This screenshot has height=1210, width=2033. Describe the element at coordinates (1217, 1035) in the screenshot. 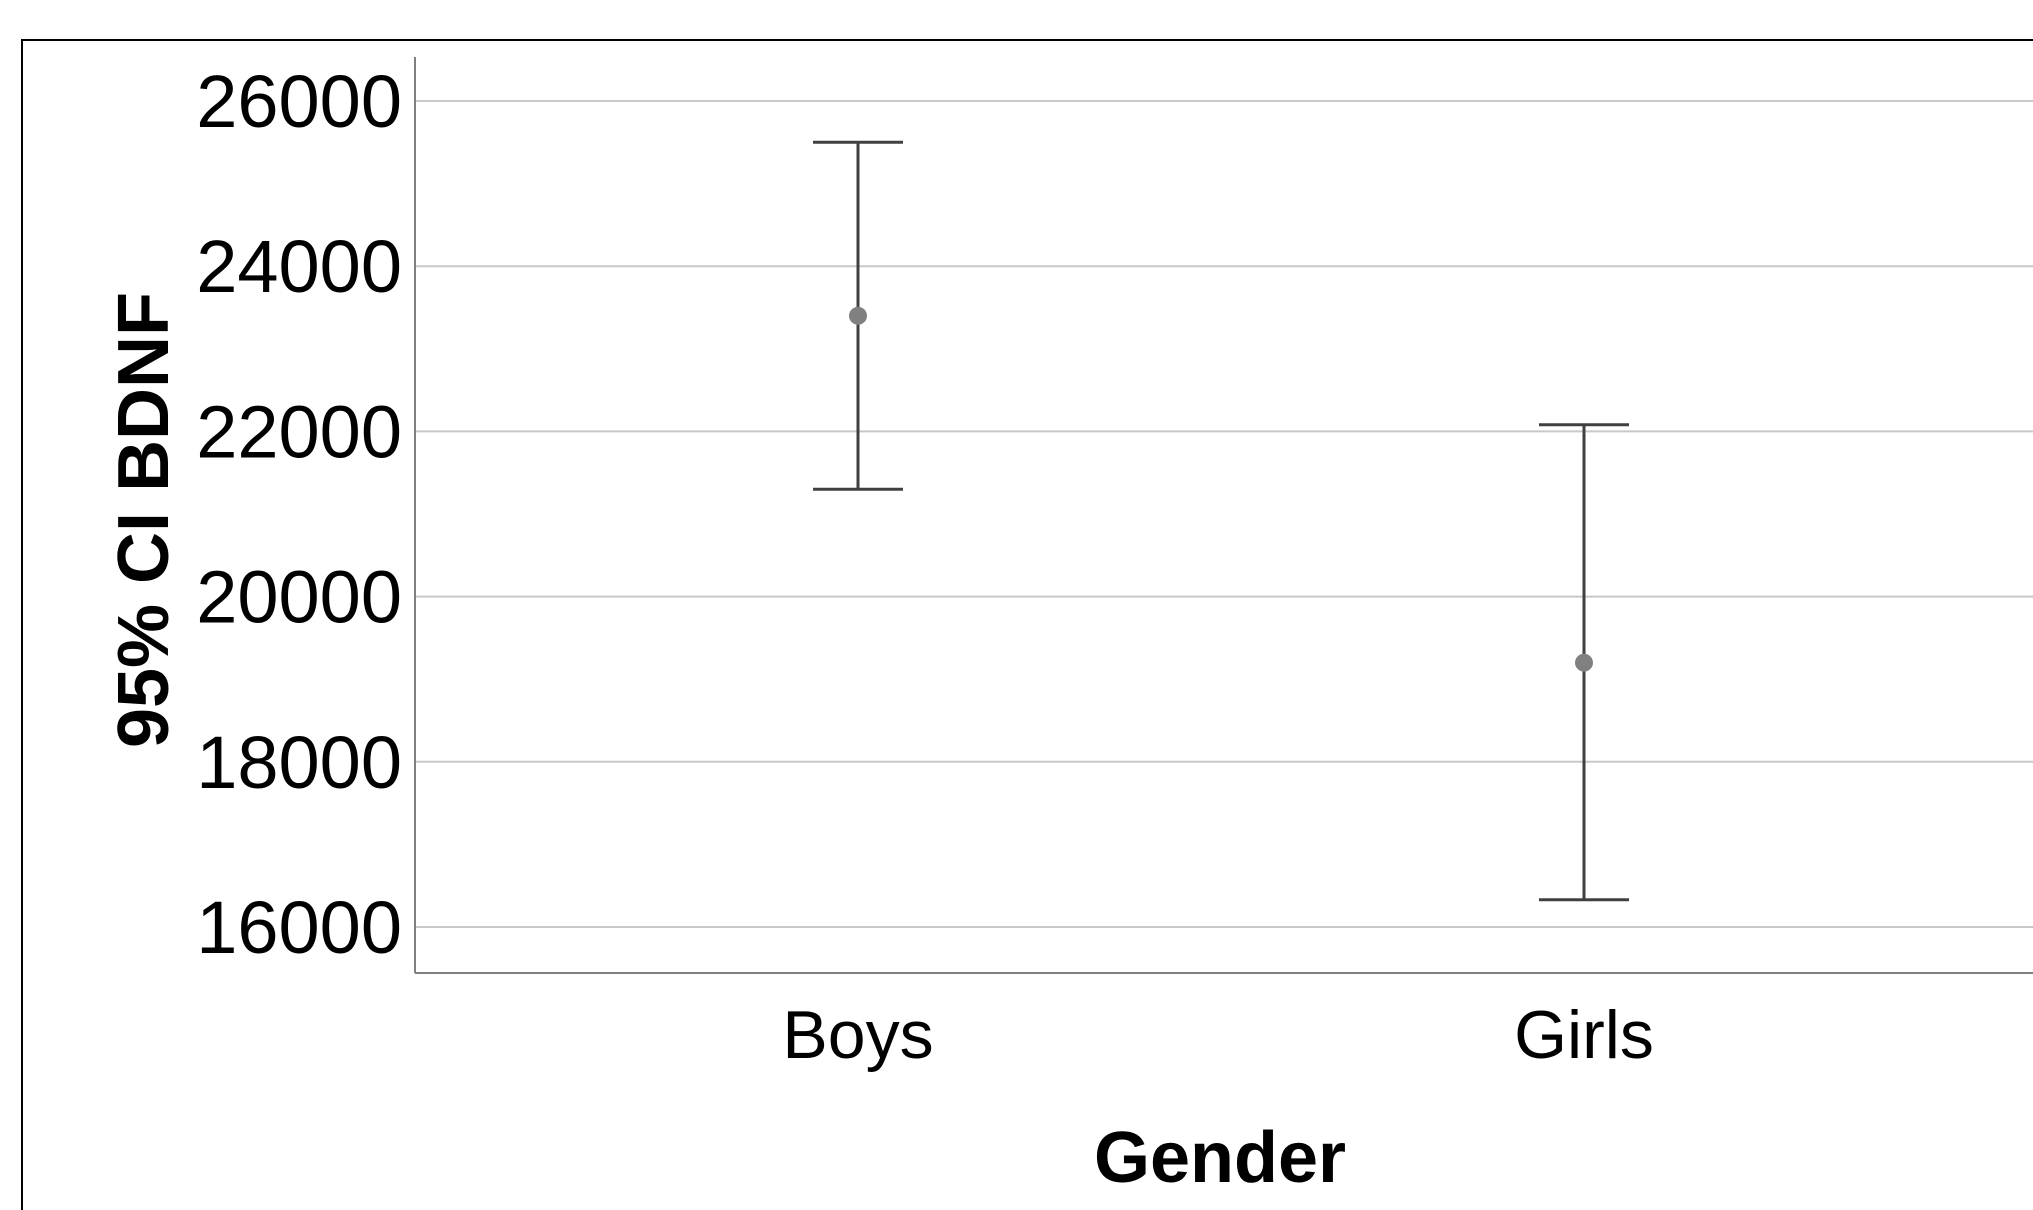

I see `x-category-labels: Boys Girls` at that location.